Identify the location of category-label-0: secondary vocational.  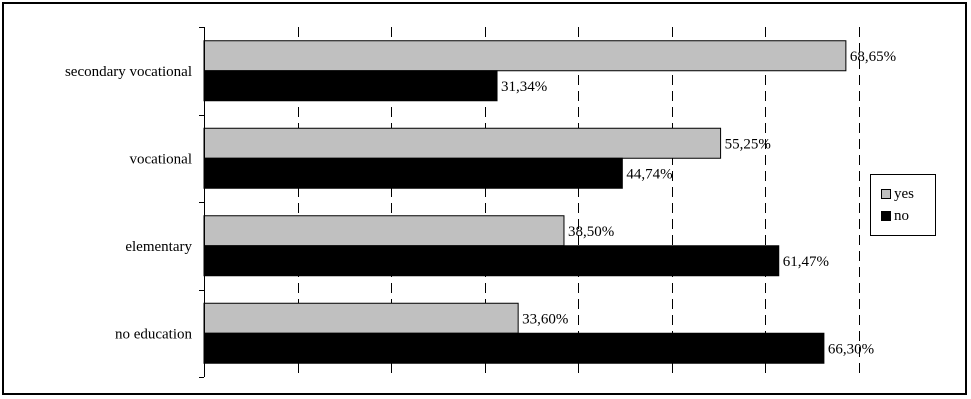
(128, 72).